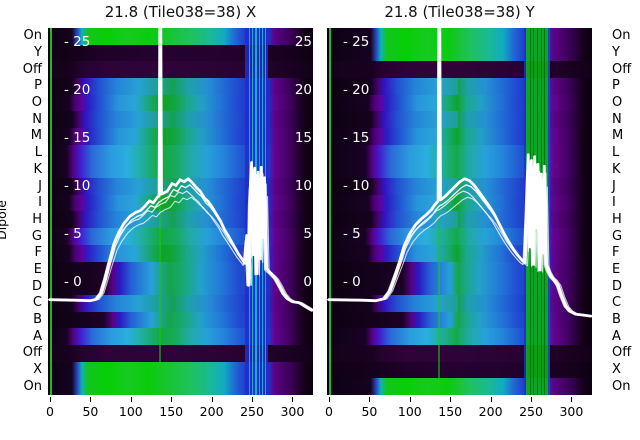 This screenshot has width=640, height=440. Describe the element at coordinates (616, 269) in the screenshot. I see `row-label-right-e: E` at that location.